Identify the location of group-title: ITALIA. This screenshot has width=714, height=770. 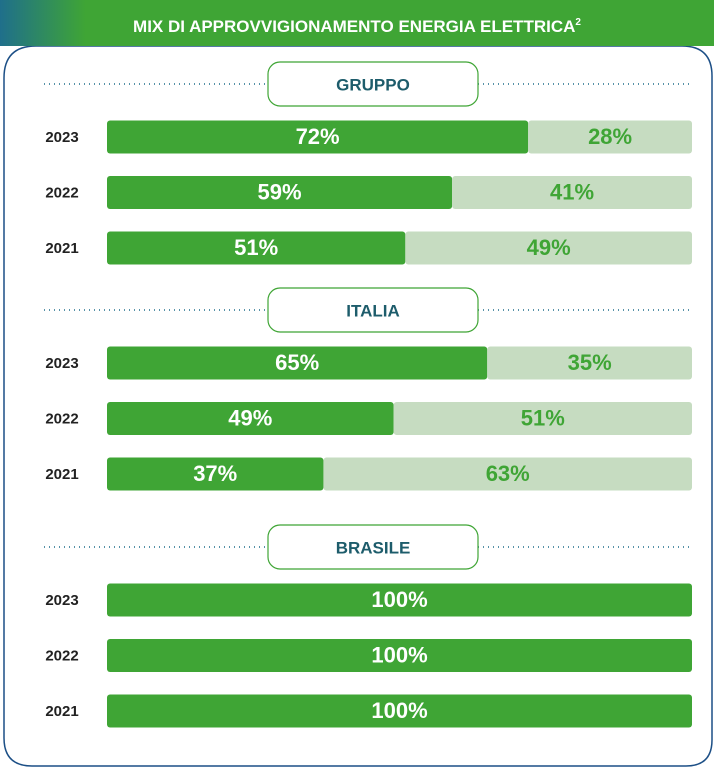
(373, 310).